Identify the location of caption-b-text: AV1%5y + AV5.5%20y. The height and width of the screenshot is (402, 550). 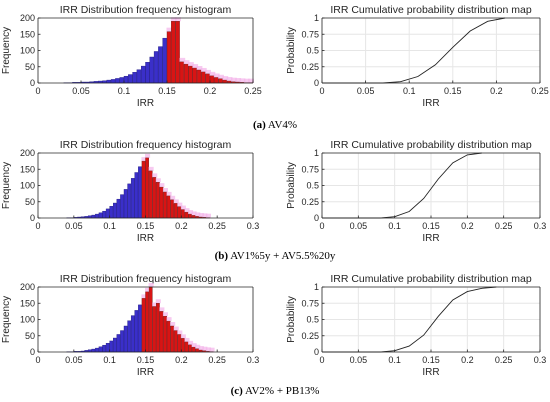
(283, 256).